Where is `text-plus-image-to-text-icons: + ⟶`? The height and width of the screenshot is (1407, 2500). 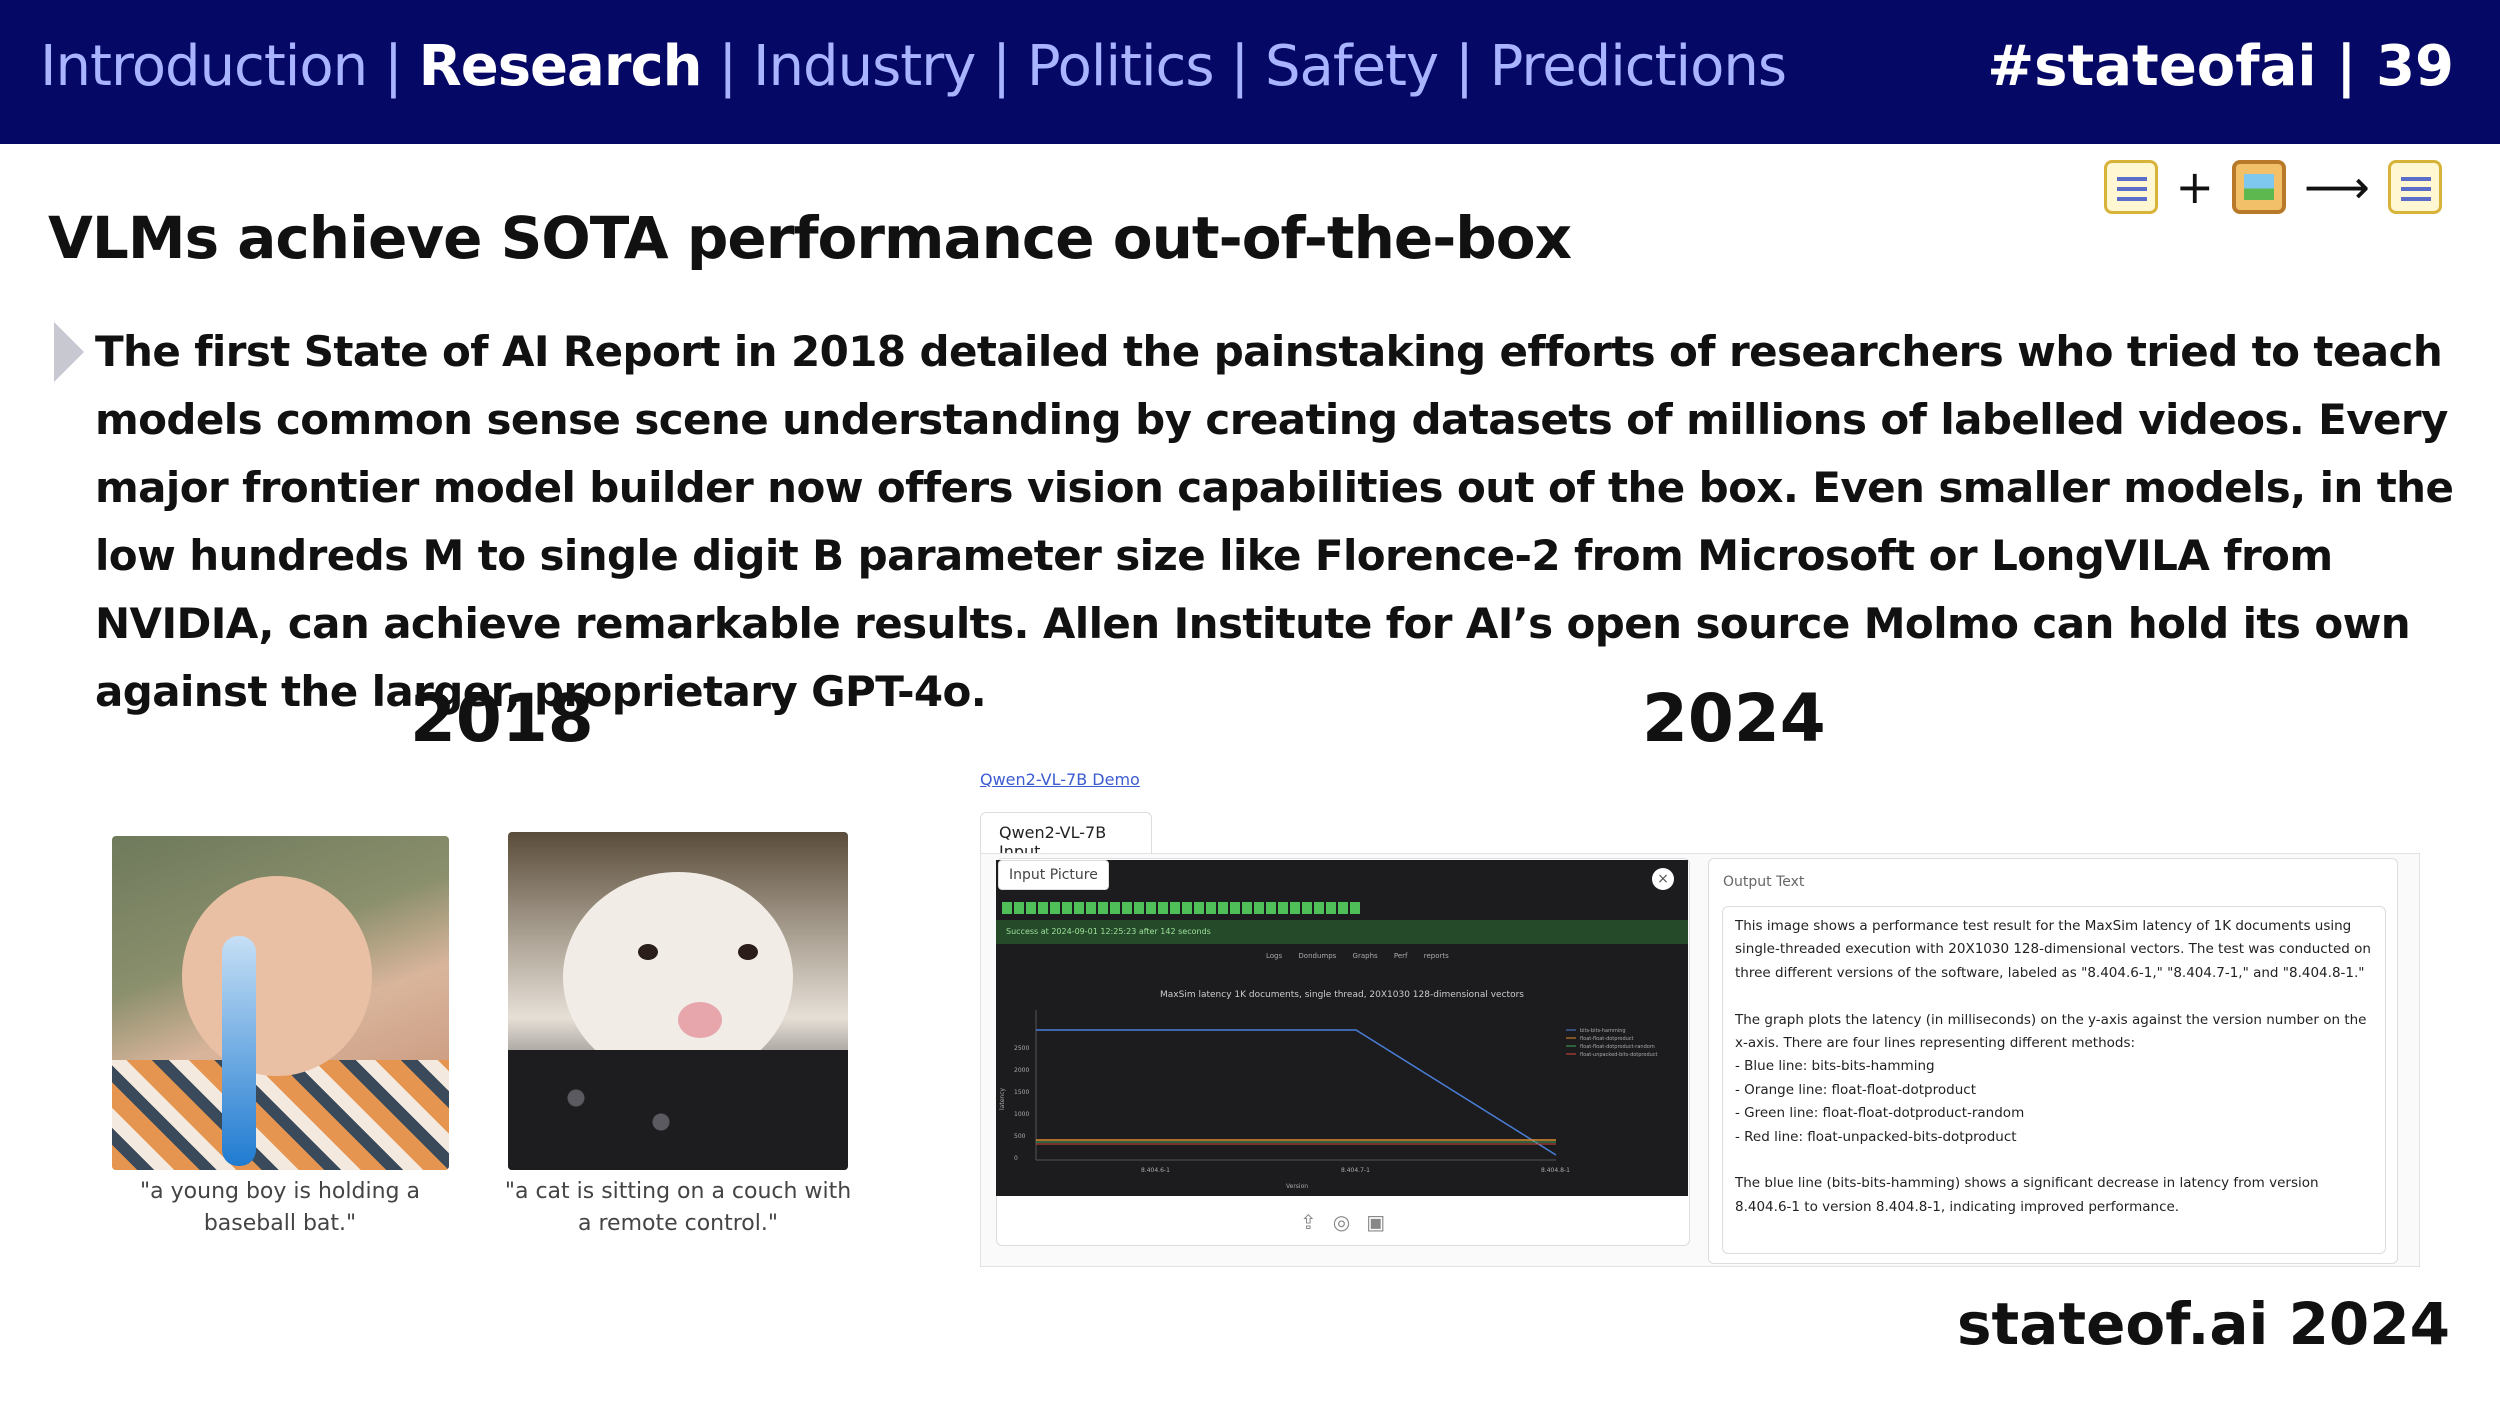 text-plus-image-to-text-icons: + ⟶ is located at coordinates (2272, 187).